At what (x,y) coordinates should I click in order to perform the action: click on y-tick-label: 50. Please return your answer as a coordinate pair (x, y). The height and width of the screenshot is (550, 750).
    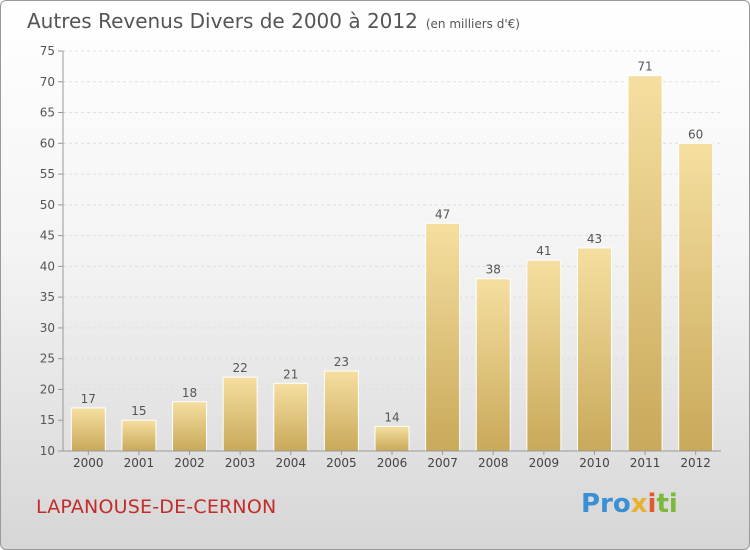
    Looking at the image, I should click on (47, 205).